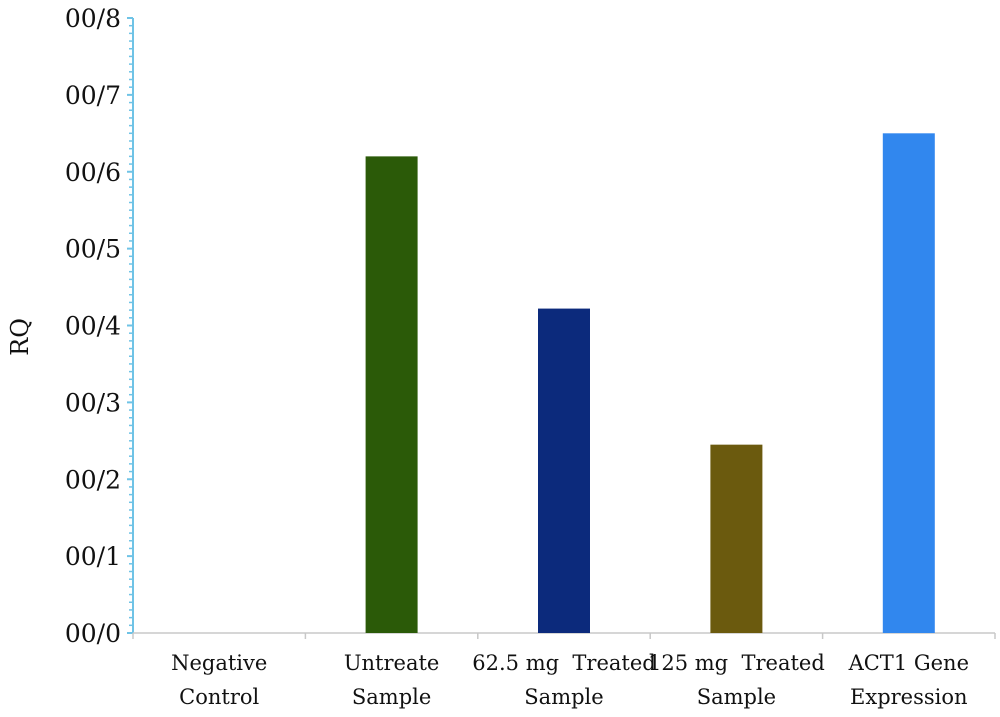  What do you see at coordinates (93, 18) in the screenshot?
I see `y-tick-label: 00/8` at bounding box center [93, 18].